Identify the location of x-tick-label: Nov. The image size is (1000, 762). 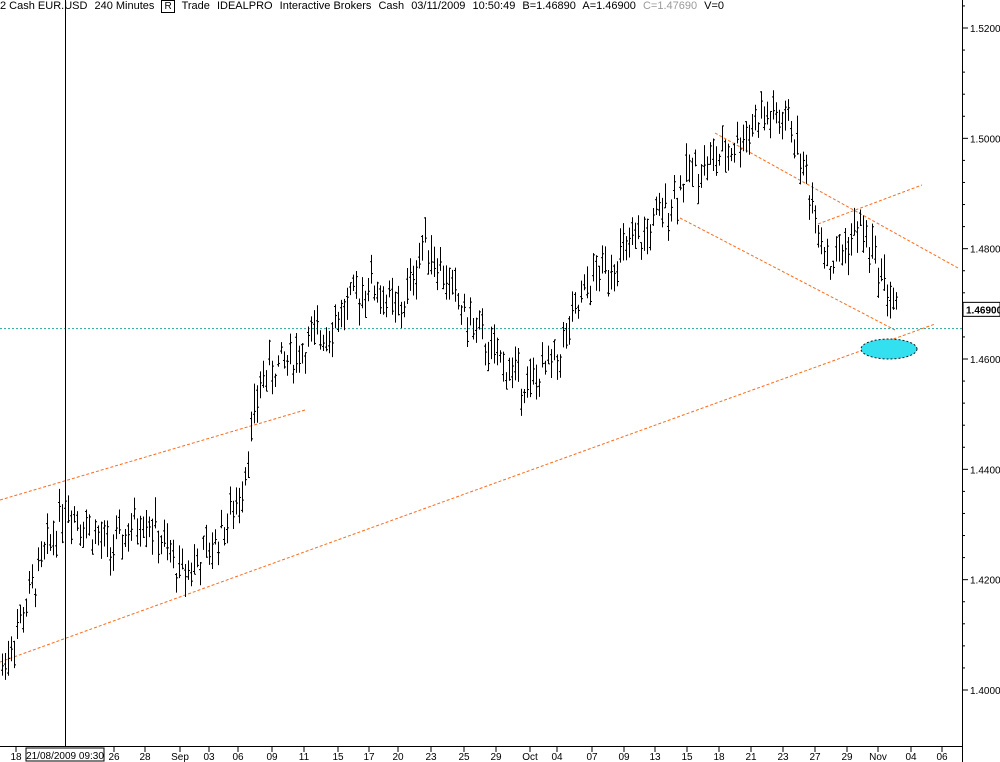
(878, 757).